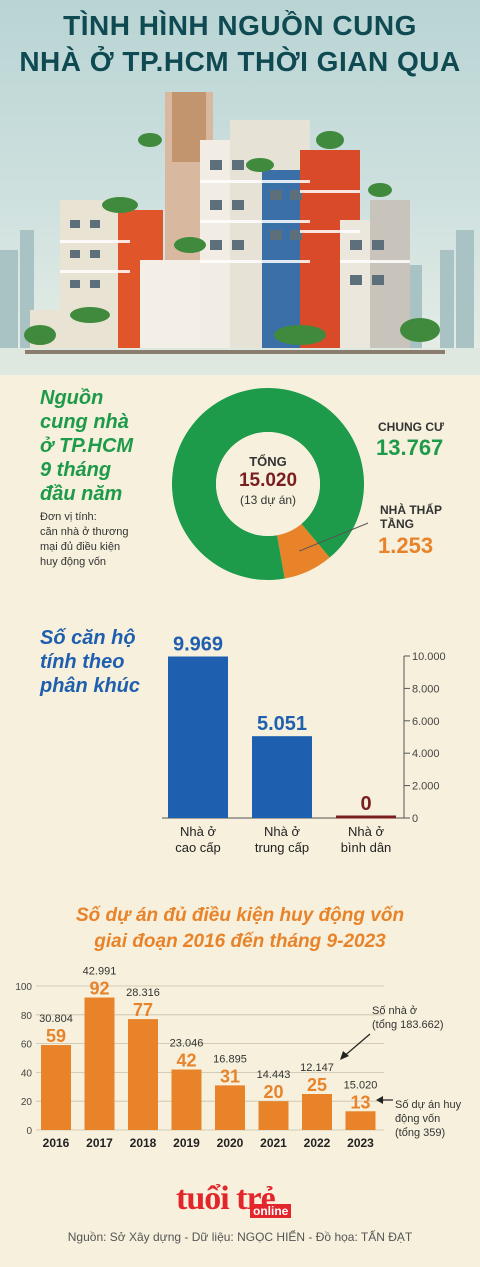 This screenshot has height=1267, width=480. What do you see at coordinates (72, 398) in the screenshot?
I see `supply-heading-line: Nguồn` at bounding box center [72, 398].